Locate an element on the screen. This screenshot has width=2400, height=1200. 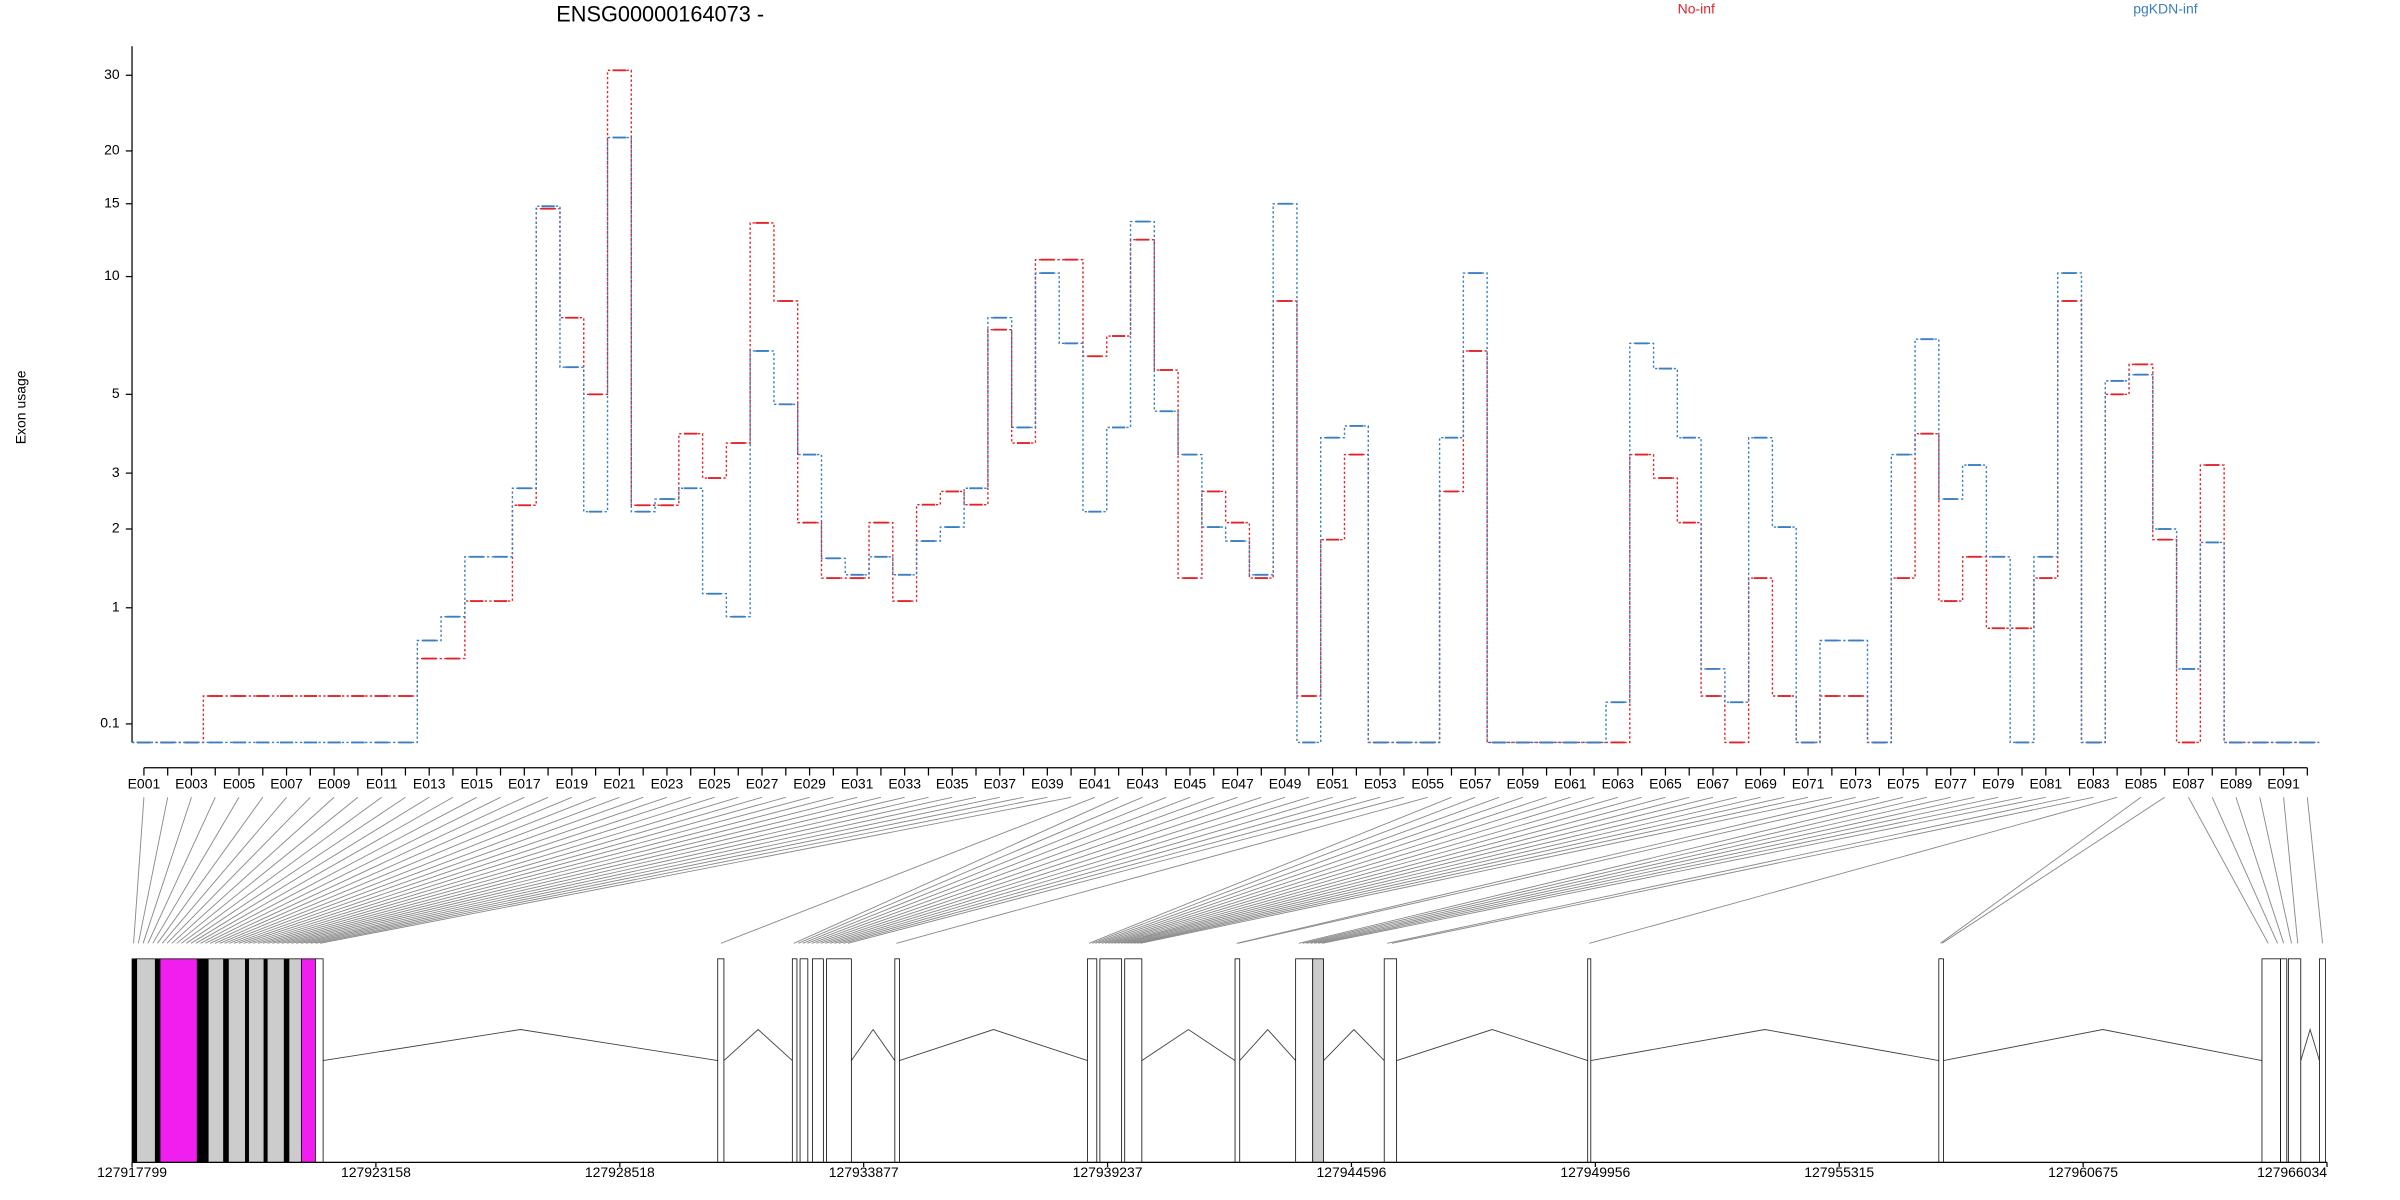
x-tick-label: E049 is located at coordinates (1285, 784).